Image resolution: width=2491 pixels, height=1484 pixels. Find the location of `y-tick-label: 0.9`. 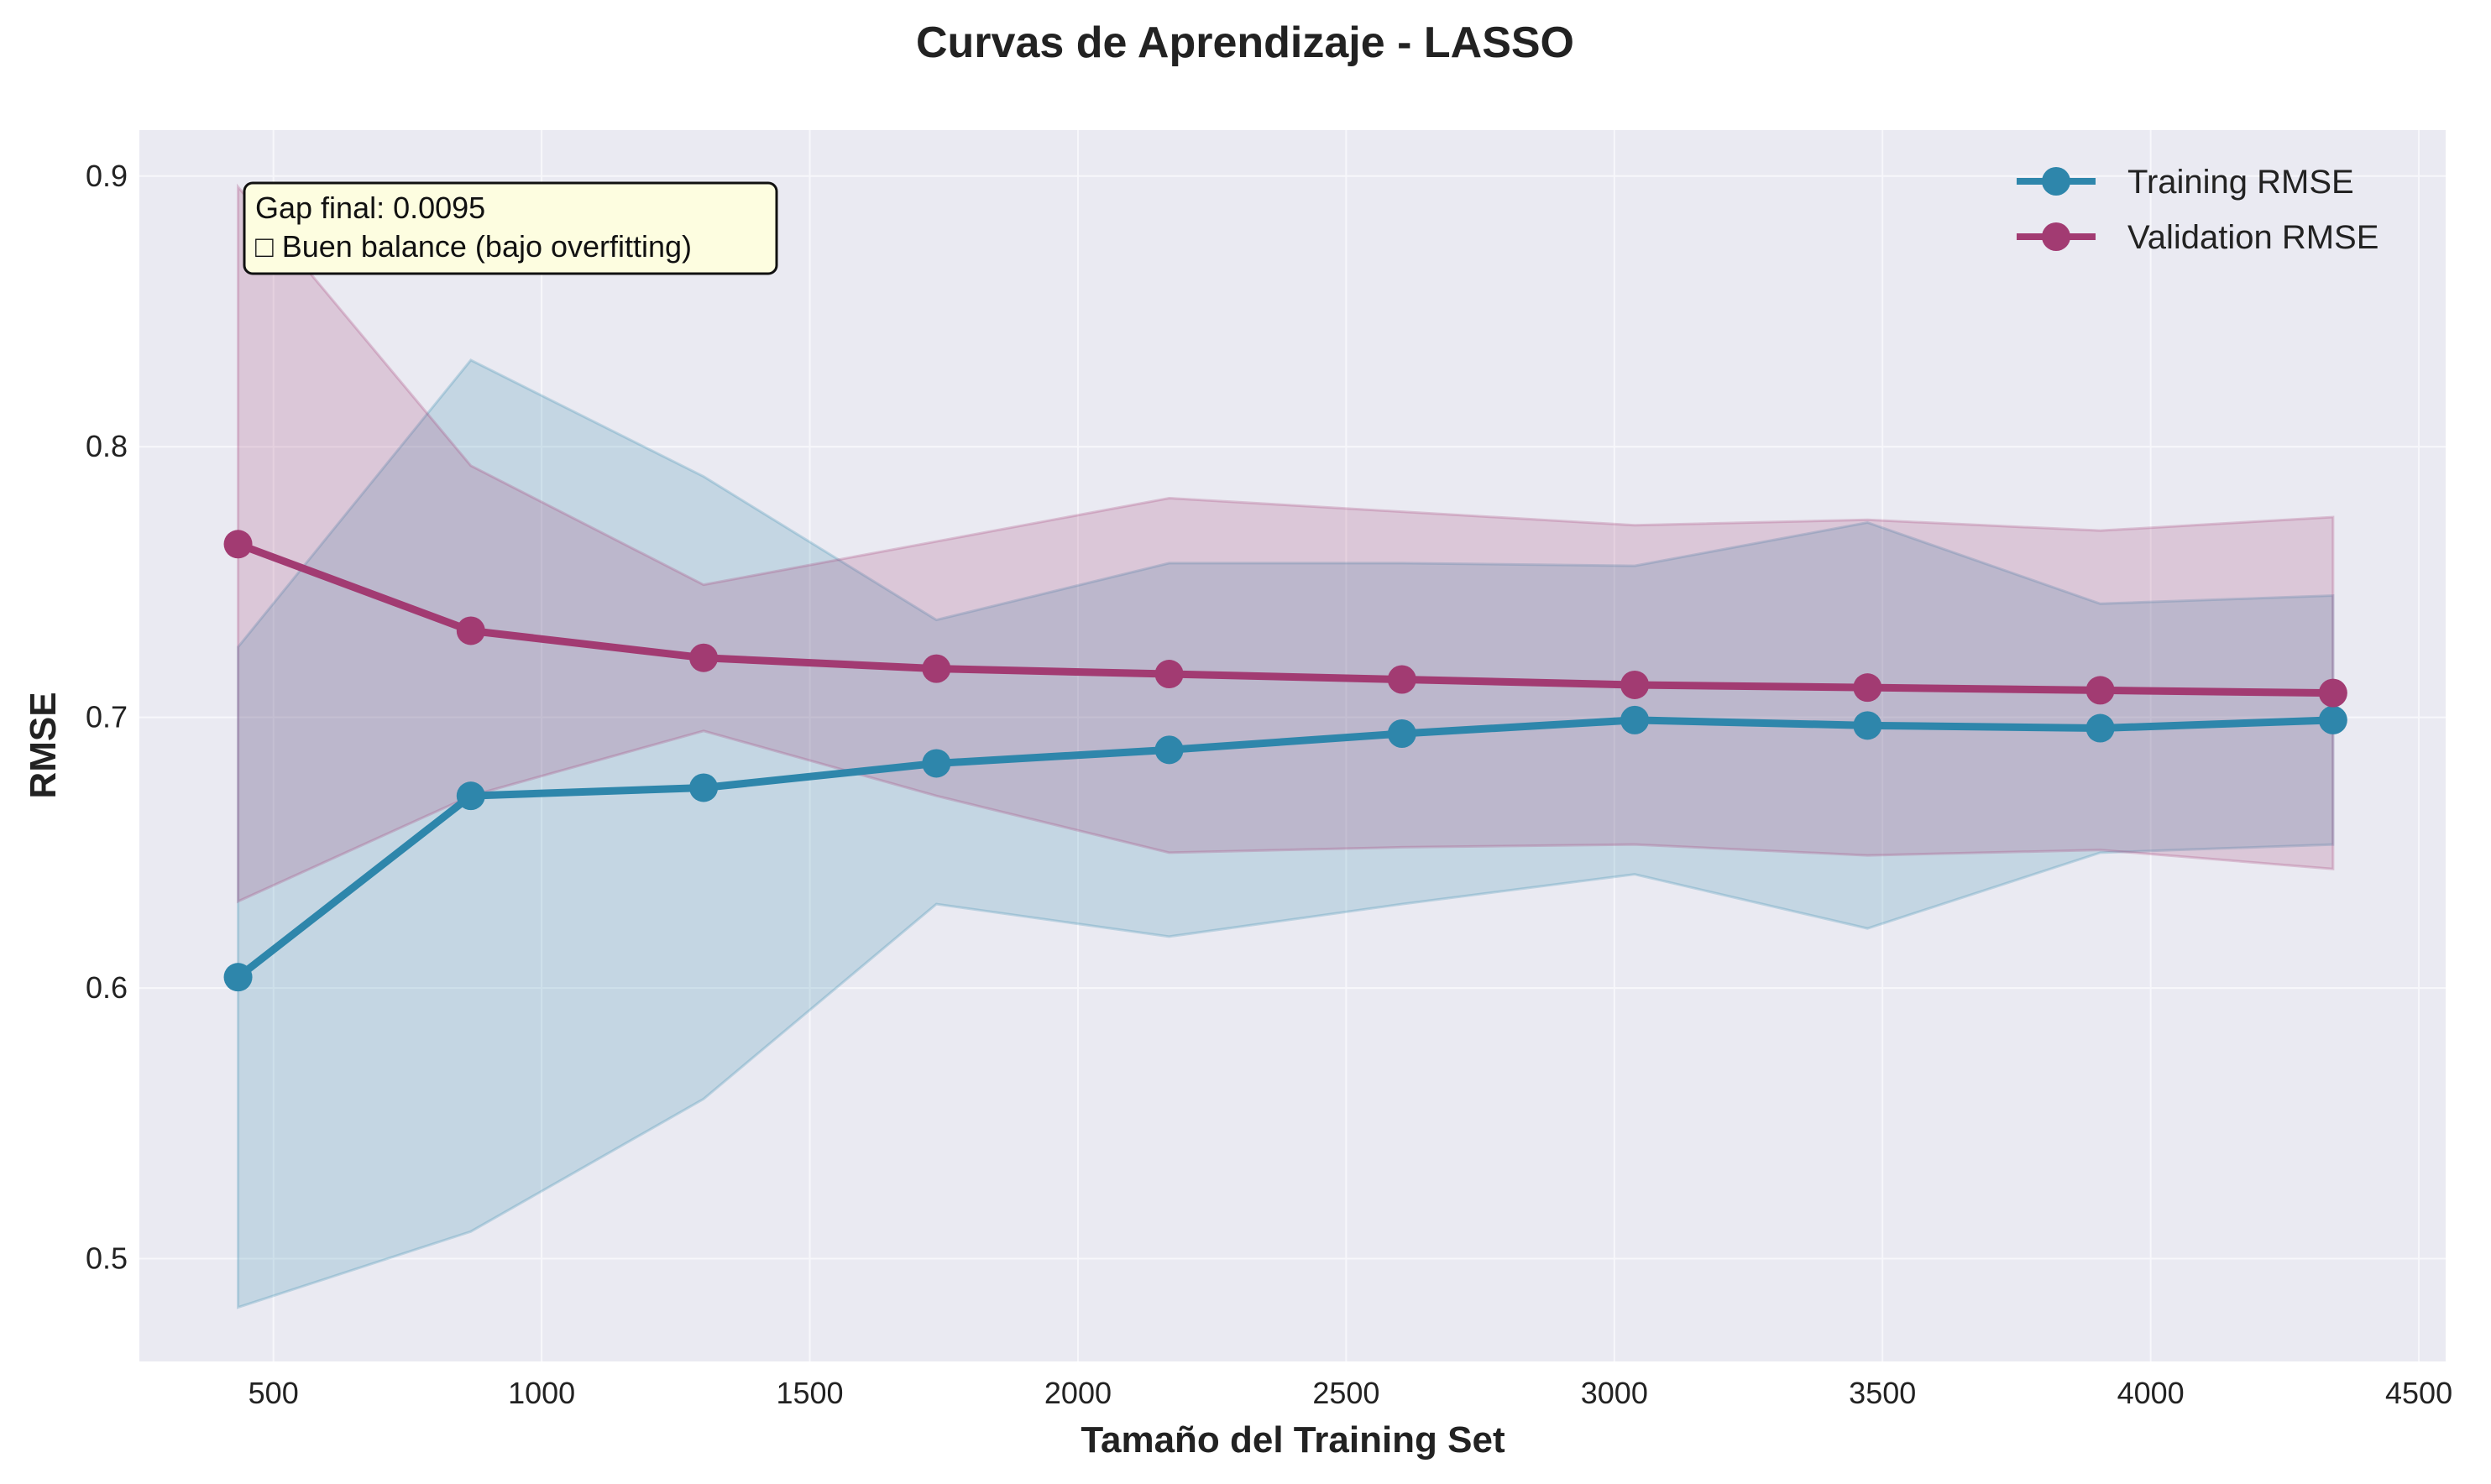

y-tick-label: 0.9 is located at coordinates (107, 176).